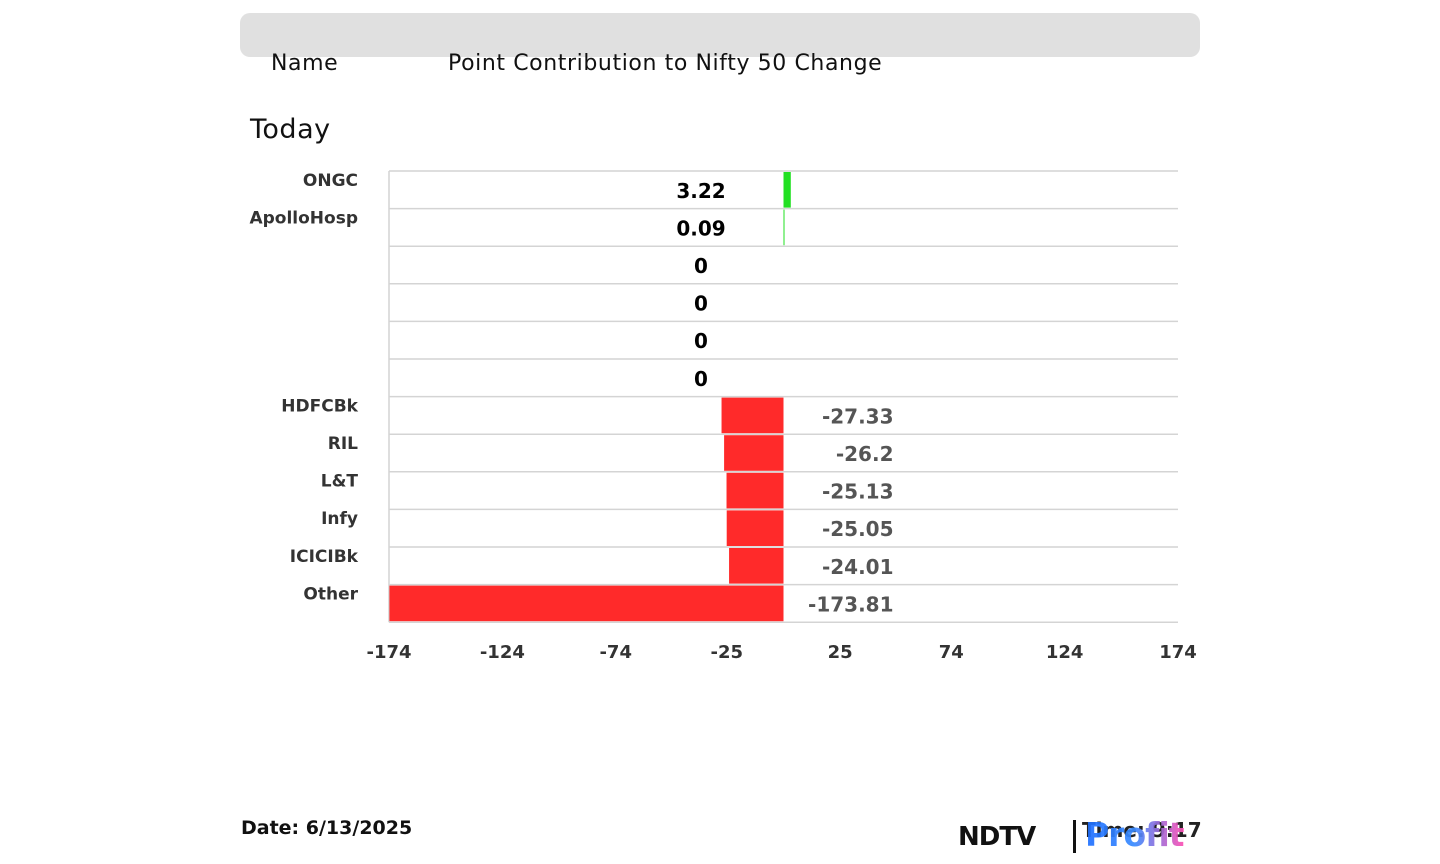 This screenshot has height=864, width=1440. What do you see at coordinates (343, 444) in the screenshot?
I see `category-label: RIL` at bounding box center [343, 444].